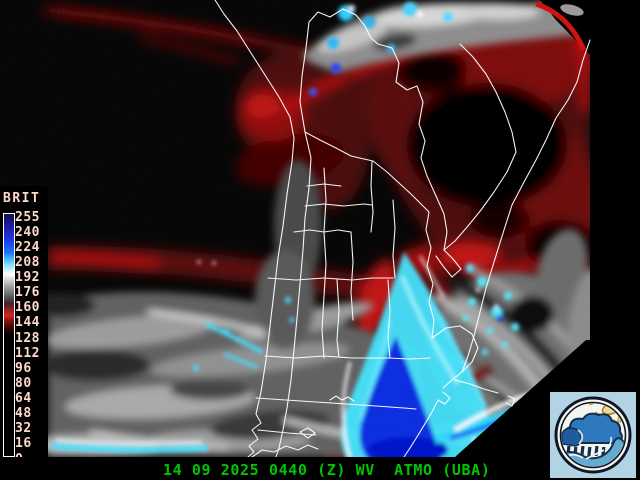  What do you see at coordinates (23, 414) in the screenshot?
I see `colorbar-label: 48` at bounding box center [23, 414].